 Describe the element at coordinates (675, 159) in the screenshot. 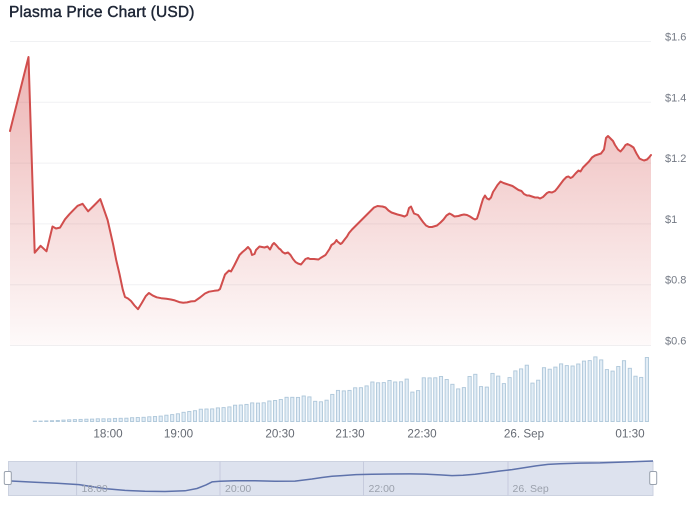

I see `svg-text: $1.2` at that location.